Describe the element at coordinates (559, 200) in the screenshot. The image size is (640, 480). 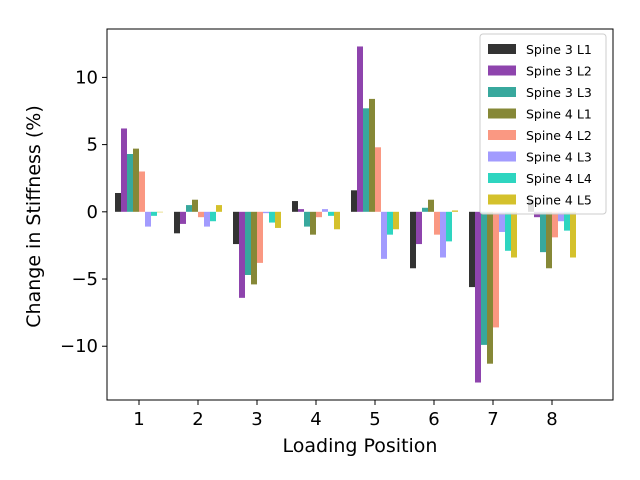
I see `legend-label: Spine 4 L5` at that location.